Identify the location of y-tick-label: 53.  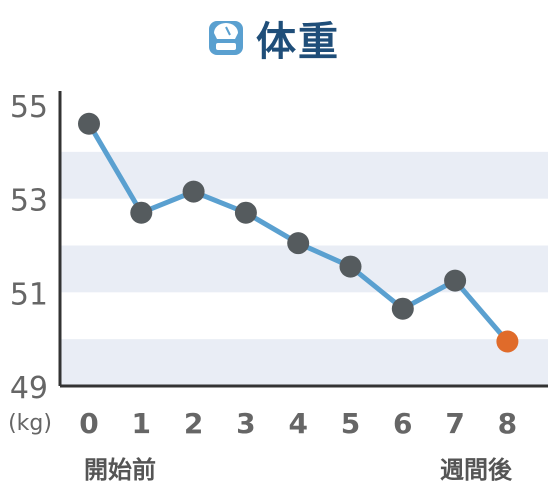
(29, 201).